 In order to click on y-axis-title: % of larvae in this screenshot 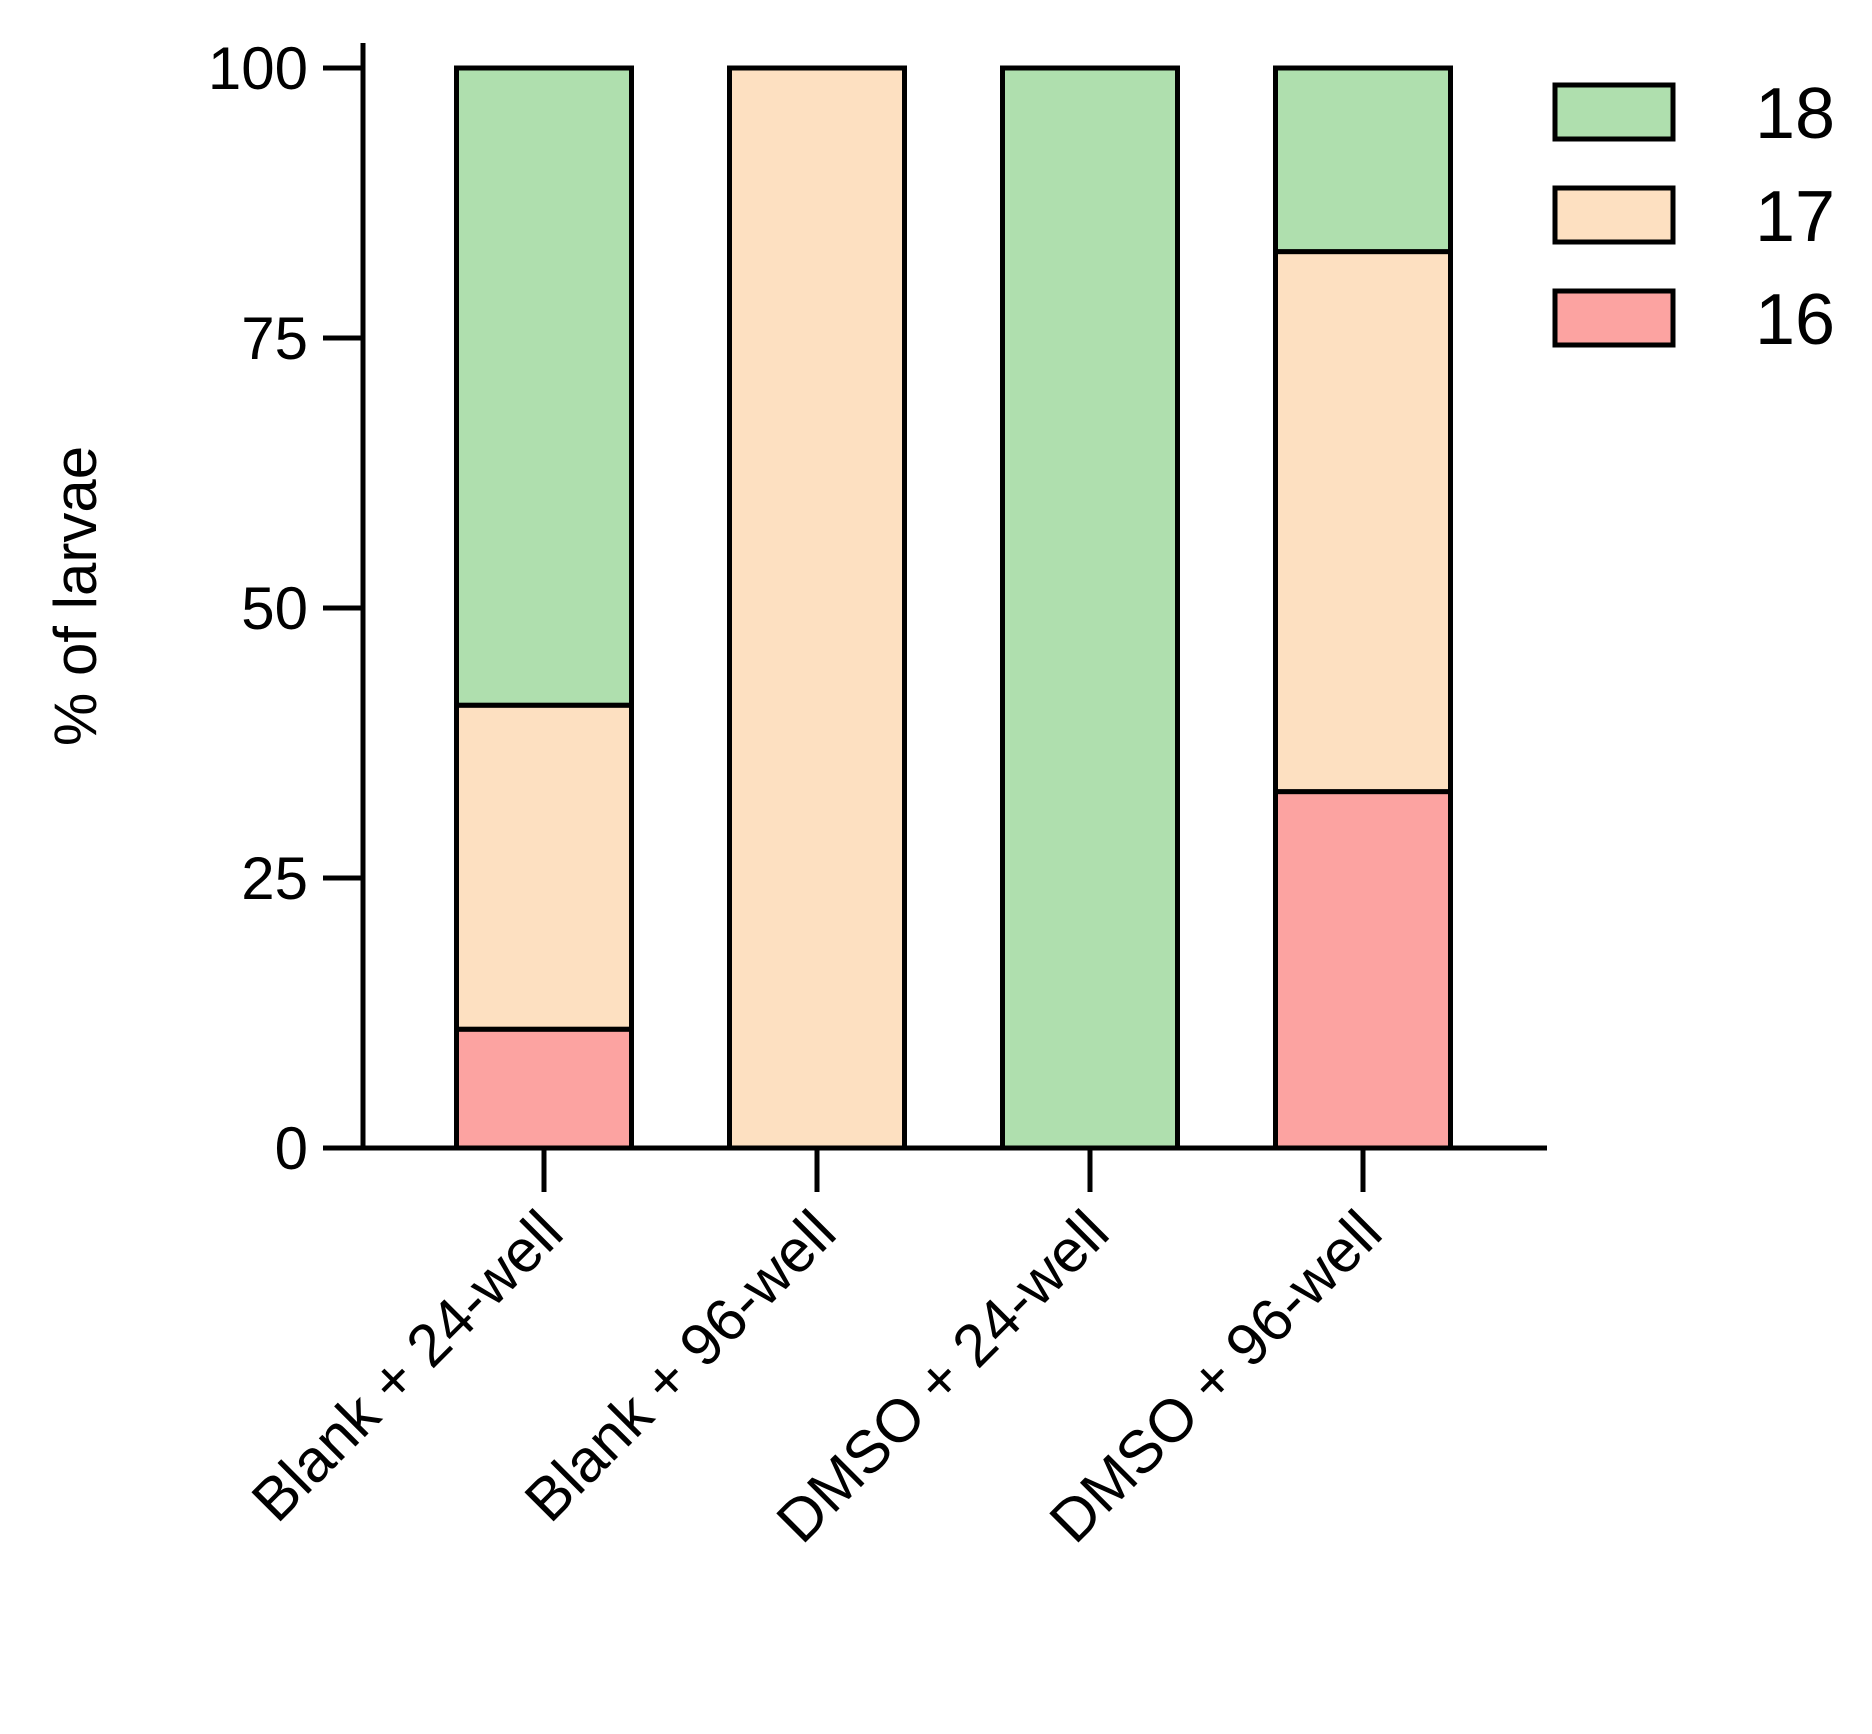, I will do `click(75, 596)`.